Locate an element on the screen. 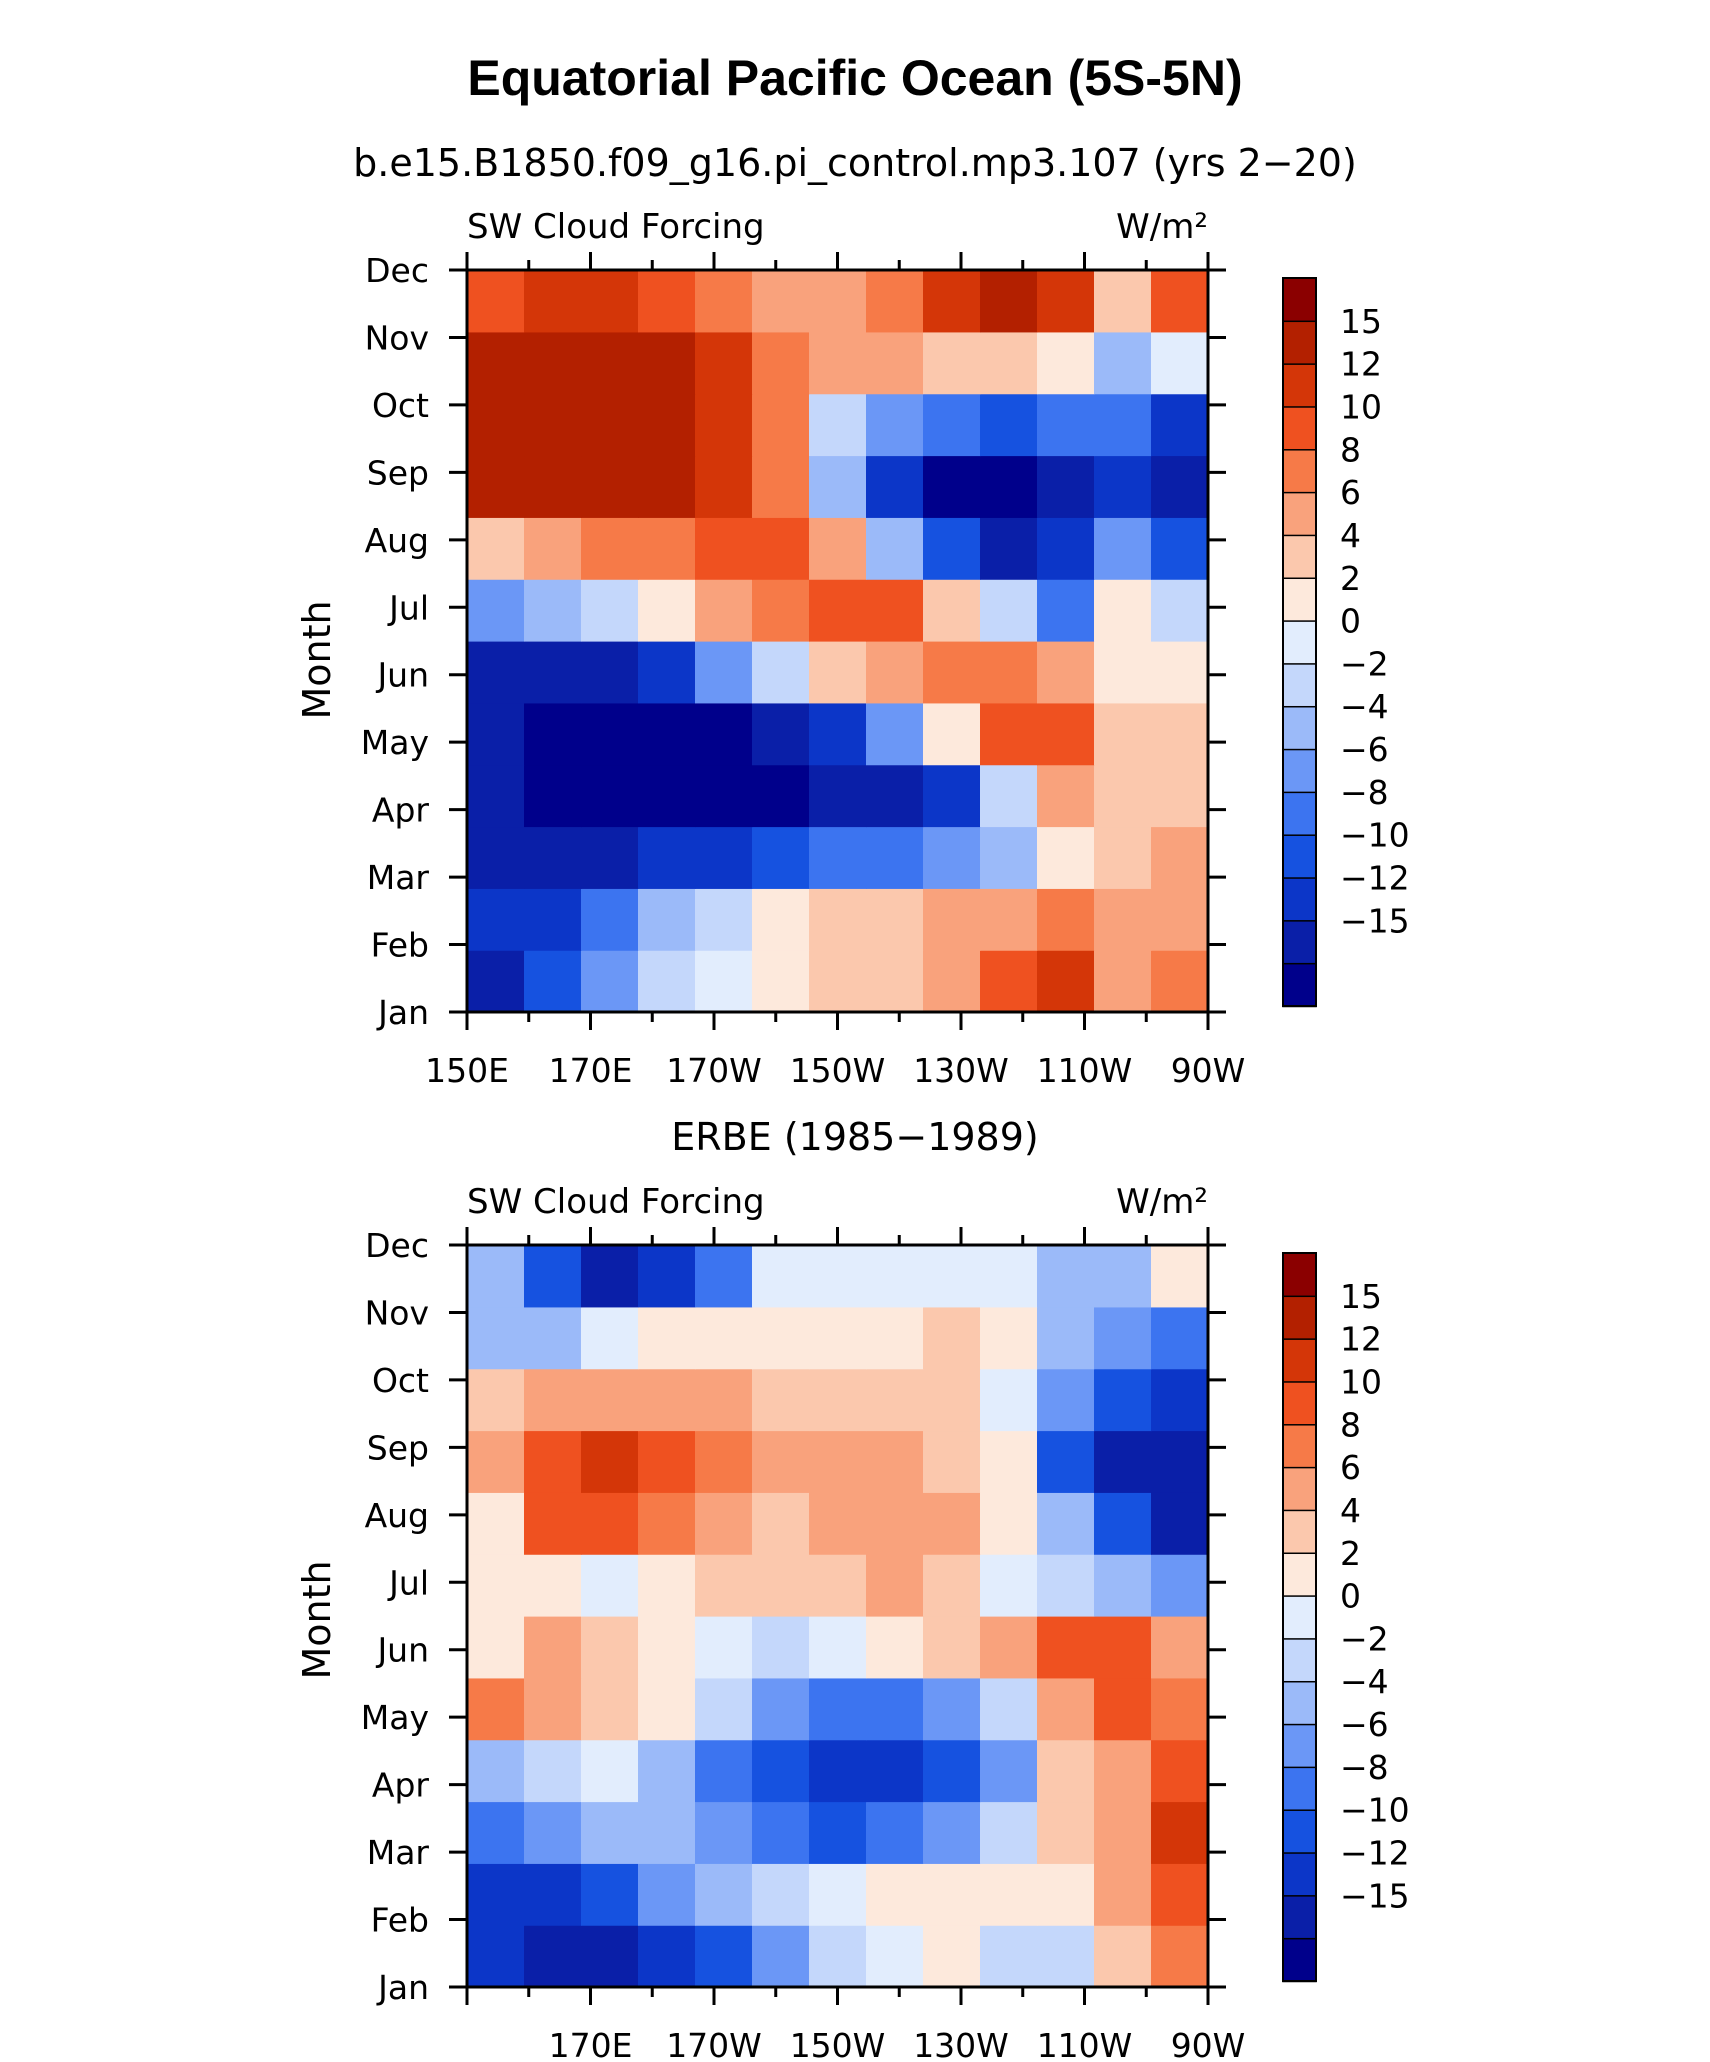 The height and width of the screenshot is (2062, 1710). y-tick-label: Dec is located at coordinates (397, 1245).